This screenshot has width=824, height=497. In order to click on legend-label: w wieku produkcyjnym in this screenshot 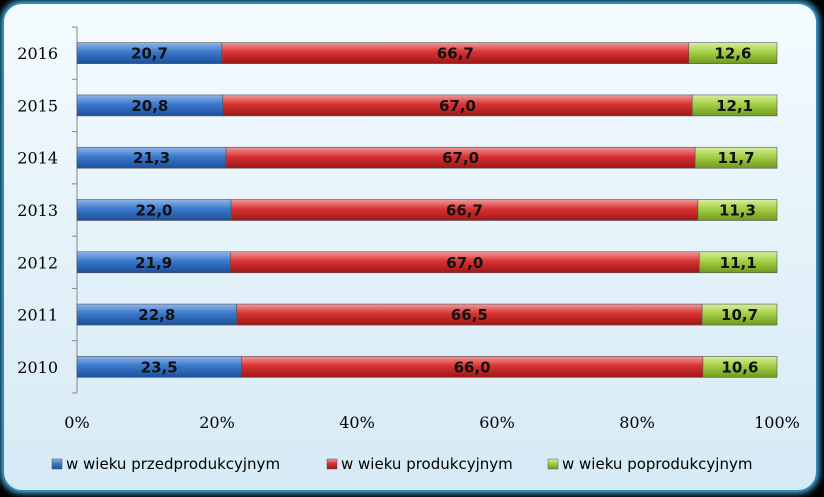, I will do `click(427, 464)`.